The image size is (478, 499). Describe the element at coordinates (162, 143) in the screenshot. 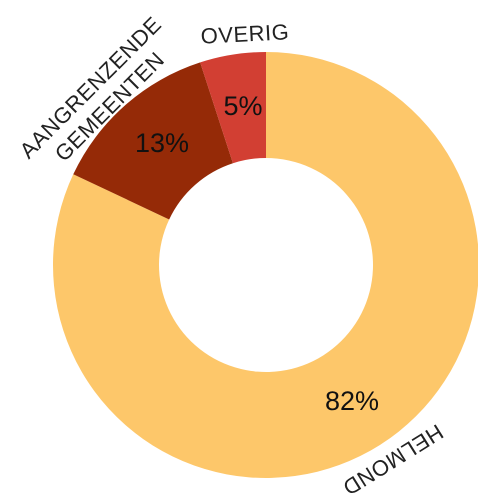

I see `value-label: 13%` at that location.